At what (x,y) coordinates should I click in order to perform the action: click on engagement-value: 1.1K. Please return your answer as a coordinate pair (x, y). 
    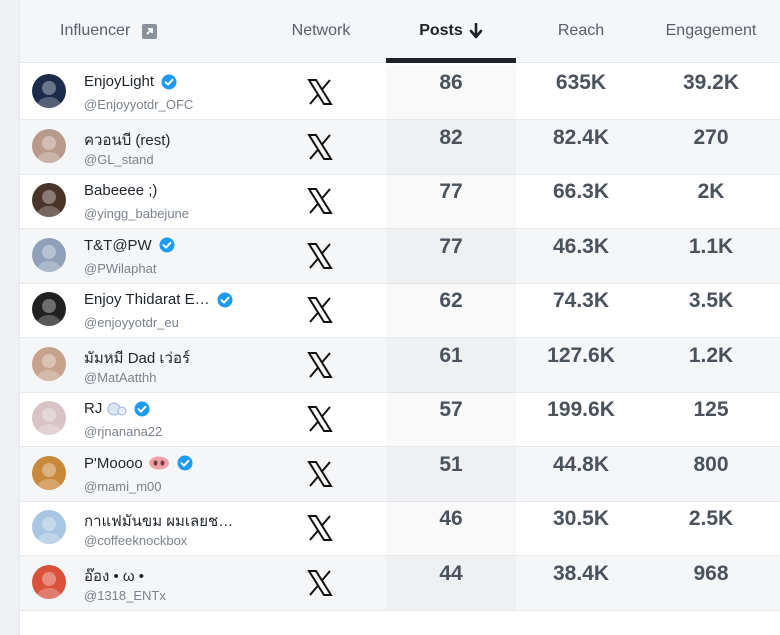
    Looking at the image, I should click on (711, 246).